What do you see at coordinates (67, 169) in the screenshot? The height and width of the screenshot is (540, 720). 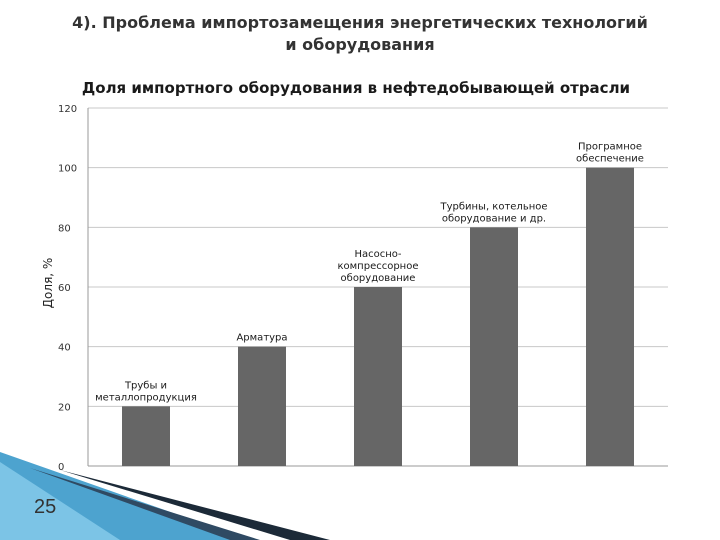 I see `y-tick-label: 100` at bounding box center [67, 169].